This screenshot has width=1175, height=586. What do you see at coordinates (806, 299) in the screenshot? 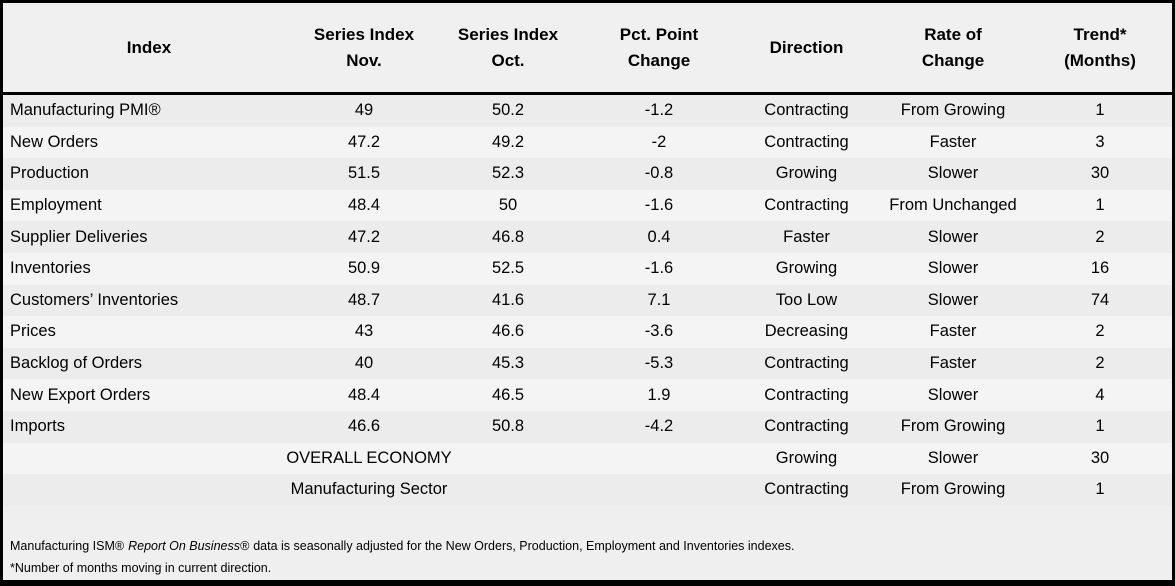
I see `direction: Too Low` at bounding box center [806, 299].